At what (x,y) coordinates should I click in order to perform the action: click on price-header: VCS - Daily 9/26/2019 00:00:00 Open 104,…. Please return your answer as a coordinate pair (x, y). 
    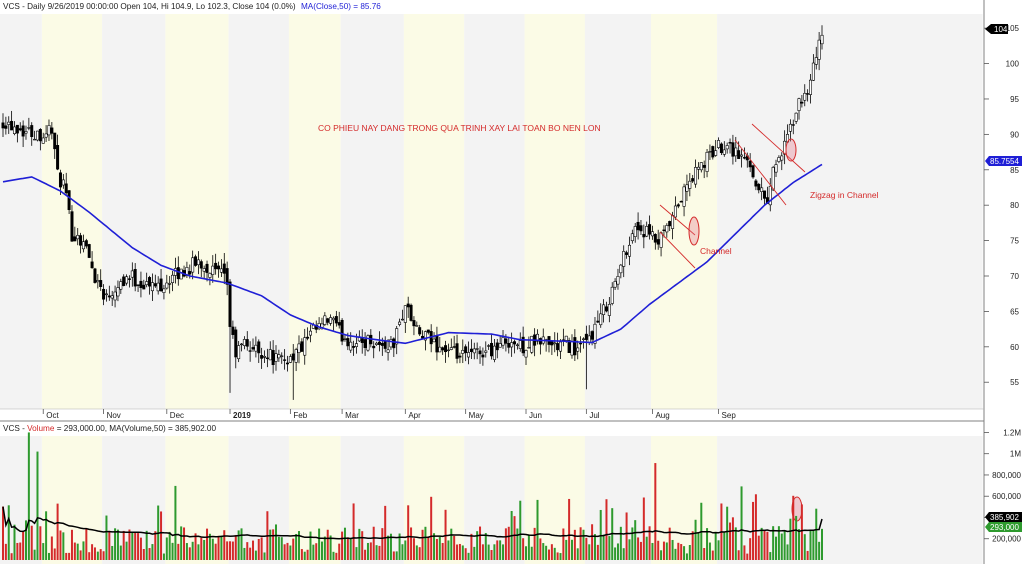
    Looking at the image, I should click on (192, 6).